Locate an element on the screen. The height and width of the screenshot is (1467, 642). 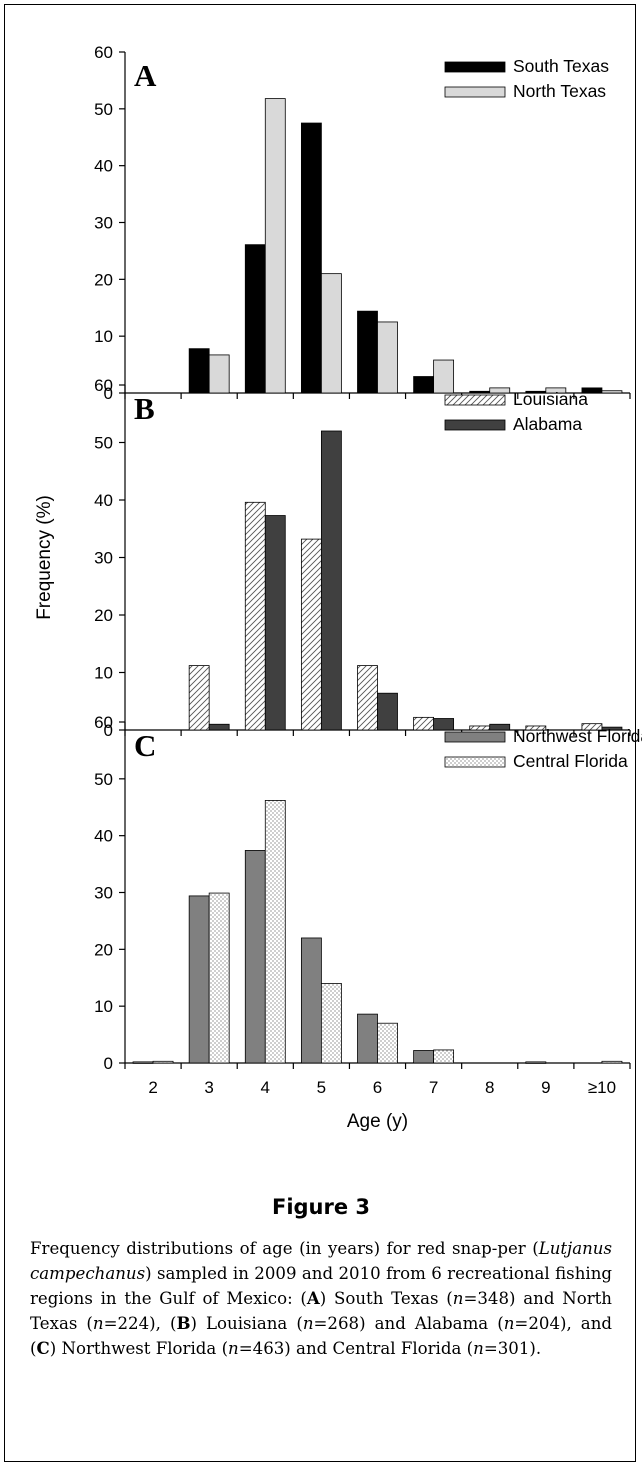
x-axis-label: Age (y) is located at coordinates (377, 1121).